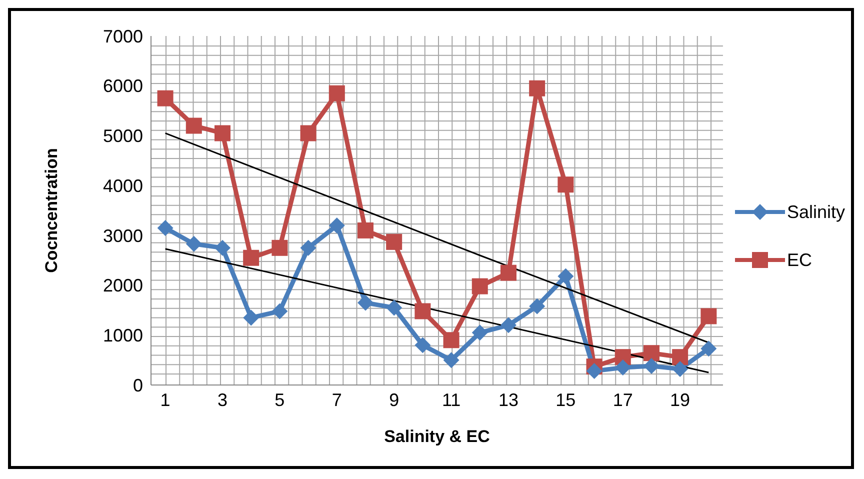 The image size is (864, 479). Describe the element at coordinates (122, 36) in the screenshot. I see `y-tick-label: 7000` at that location.